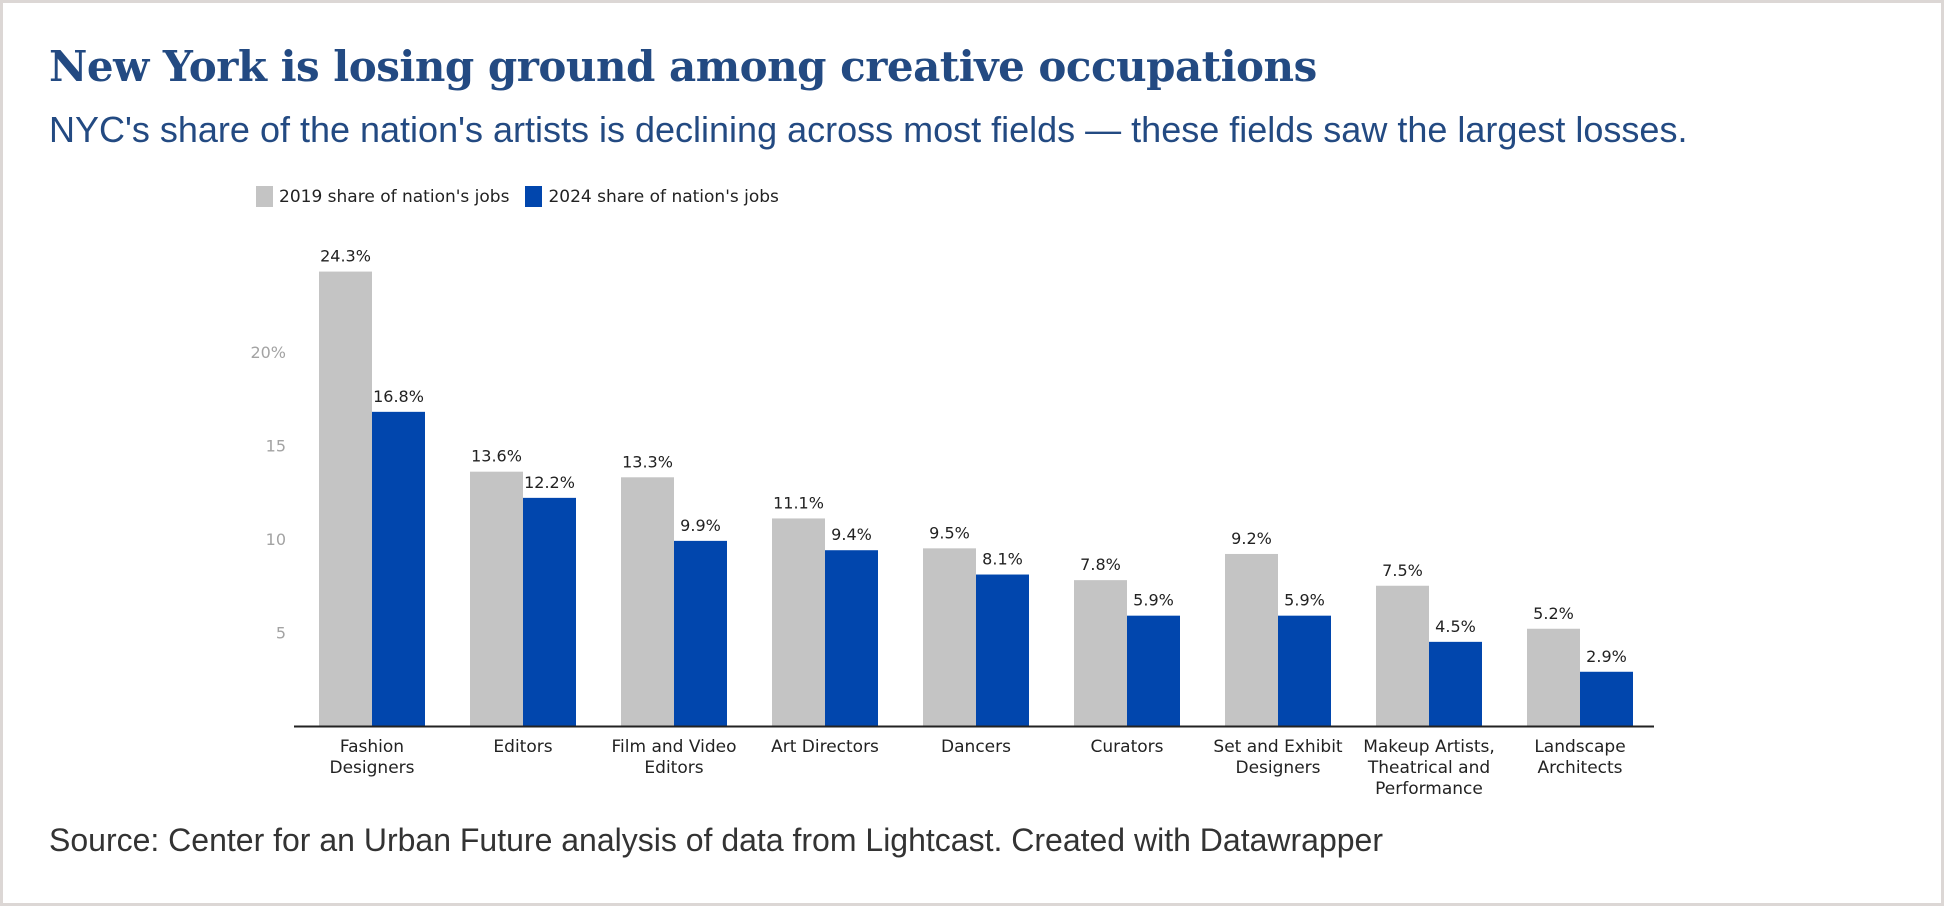  Describe the element at coordinates (851, 534) in the screenshot. I see `data-label-2024: 9.4%` at that location.